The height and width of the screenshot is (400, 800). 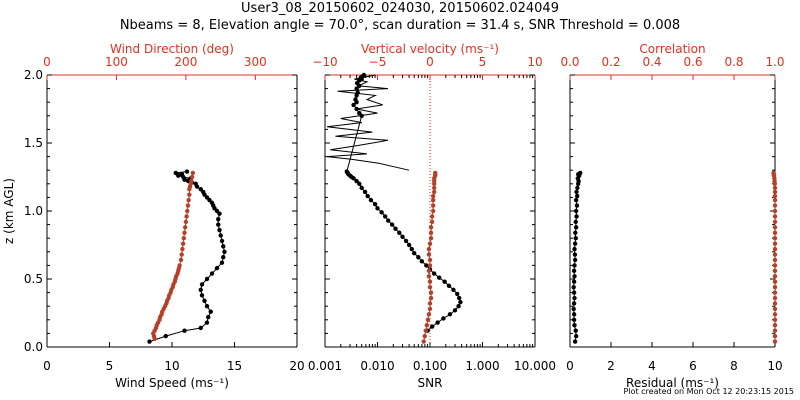 I want to click on middle-series-0-line, so click(x=403, y=203).